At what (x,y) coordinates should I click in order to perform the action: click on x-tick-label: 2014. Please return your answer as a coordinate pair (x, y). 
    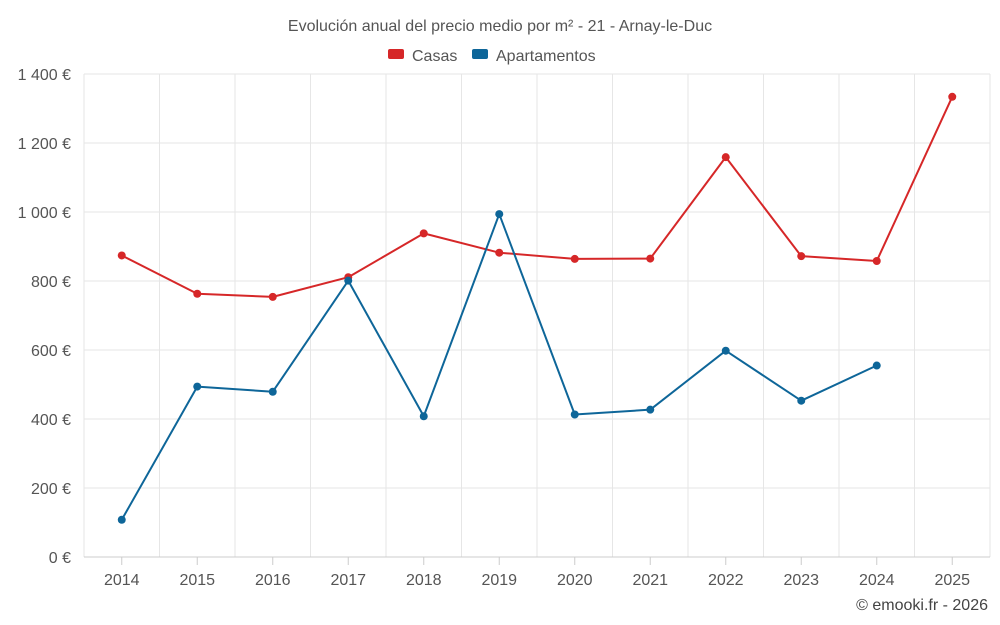
    Looking at the image, I should click on (122, 580).